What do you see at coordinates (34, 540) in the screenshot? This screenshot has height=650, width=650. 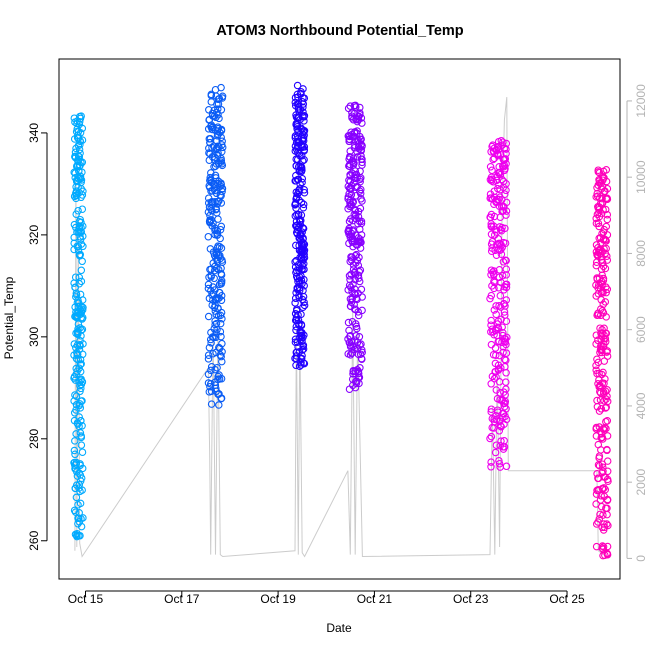 I see `y-tick-label: 260` at bounding box center [34, 540].